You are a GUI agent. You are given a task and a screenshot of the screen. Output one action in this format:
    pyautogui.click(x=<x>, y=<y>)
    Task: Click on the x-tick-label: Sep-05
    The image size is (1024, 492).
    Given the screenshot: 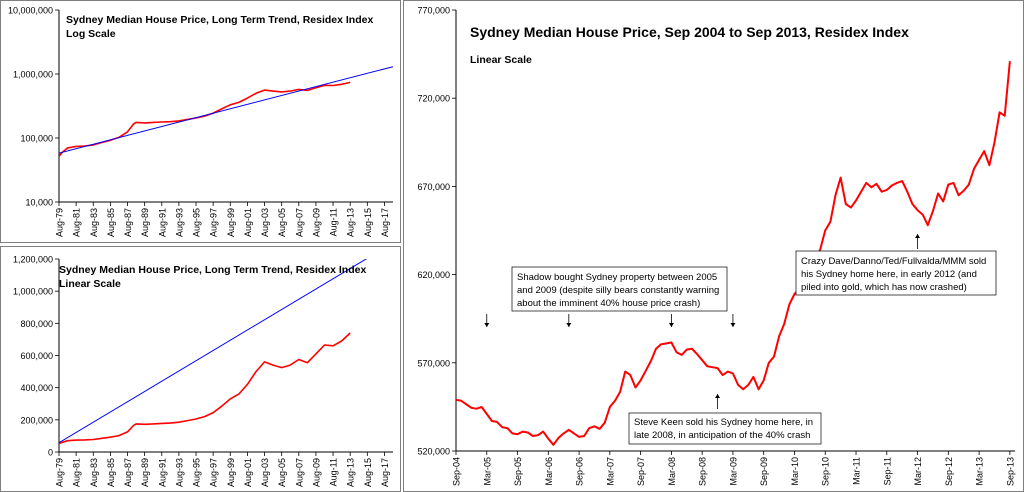 What is the action you would take?
    pyautogui.click(x=518, y=471)
    